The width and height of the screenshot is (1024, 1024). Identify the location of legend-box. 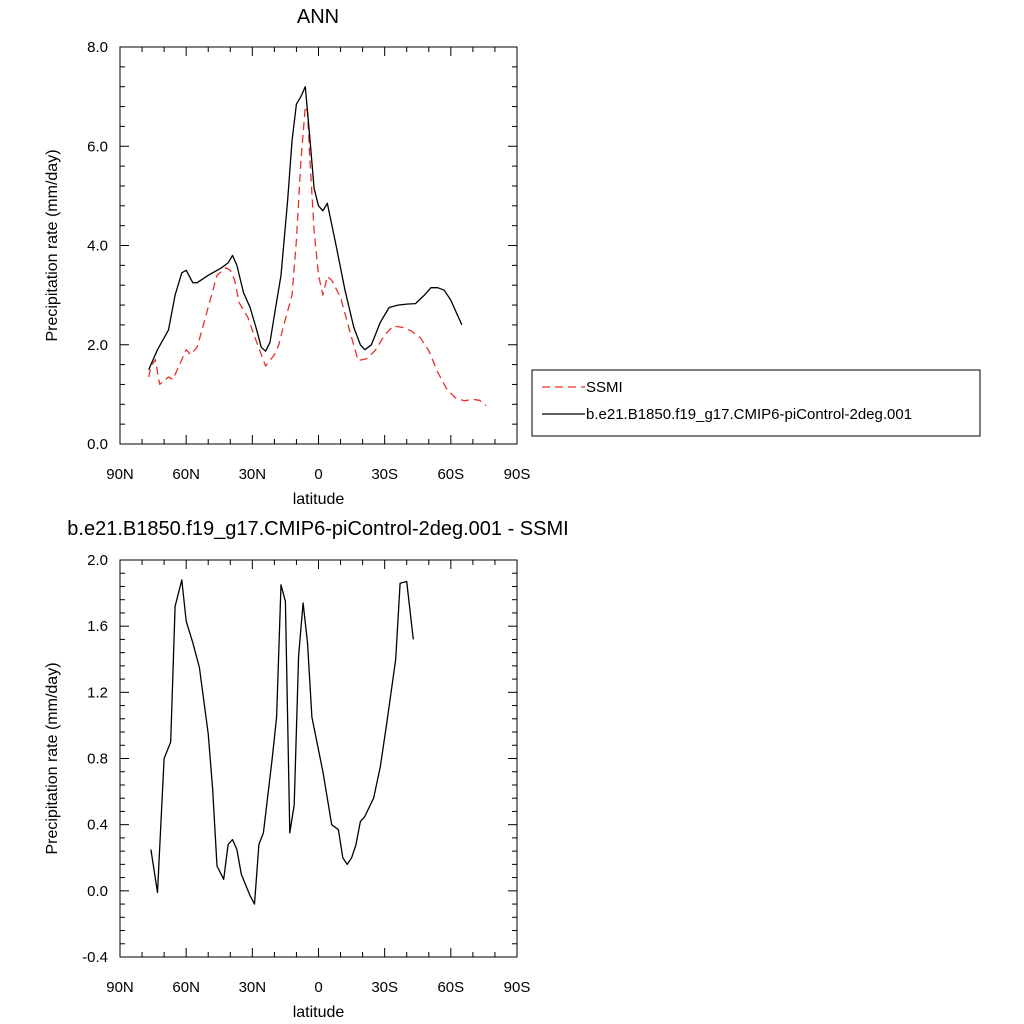
(756, 403).